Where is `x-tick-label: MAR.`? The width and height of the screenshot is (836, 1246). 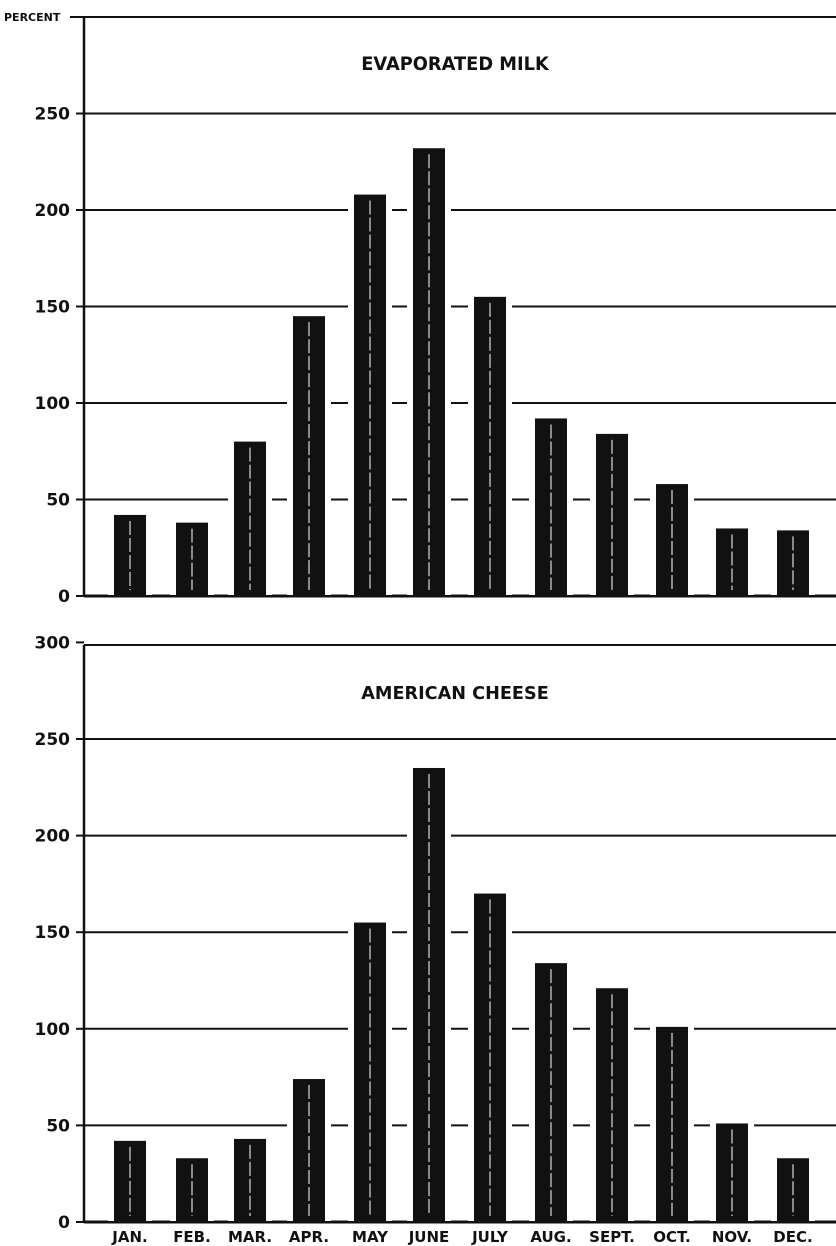
x-tick-label: MAR. is located at coordinates (250, 1237).